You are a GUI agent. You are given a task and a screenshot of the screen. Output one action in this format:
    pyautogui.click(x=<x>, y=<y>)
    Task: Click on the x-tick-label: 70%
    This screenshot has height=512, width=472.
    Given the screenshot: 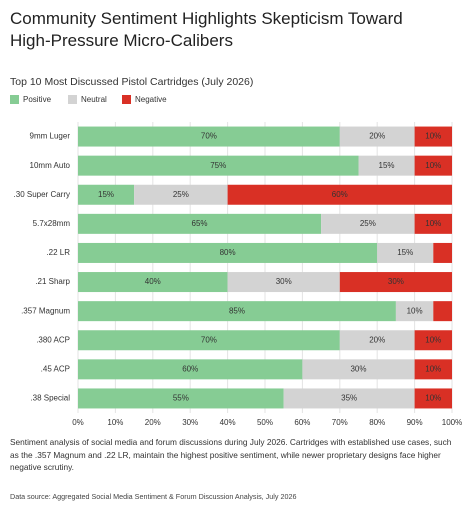 What is the action you would take?
    pyautogui.click(x=340, y=422)
    